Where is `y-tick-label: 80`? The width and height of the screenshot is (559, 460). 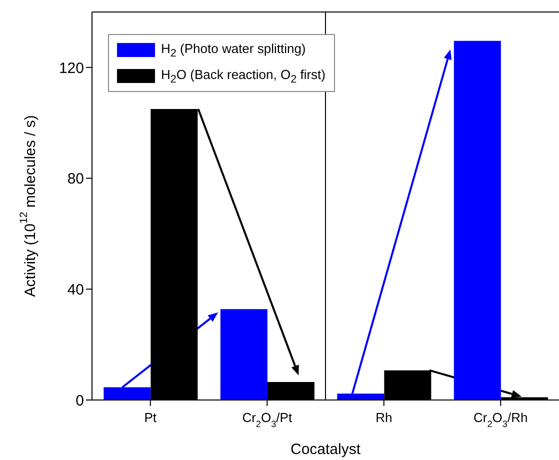 y-tick-label: 80 is located at coordinates (75, 179).